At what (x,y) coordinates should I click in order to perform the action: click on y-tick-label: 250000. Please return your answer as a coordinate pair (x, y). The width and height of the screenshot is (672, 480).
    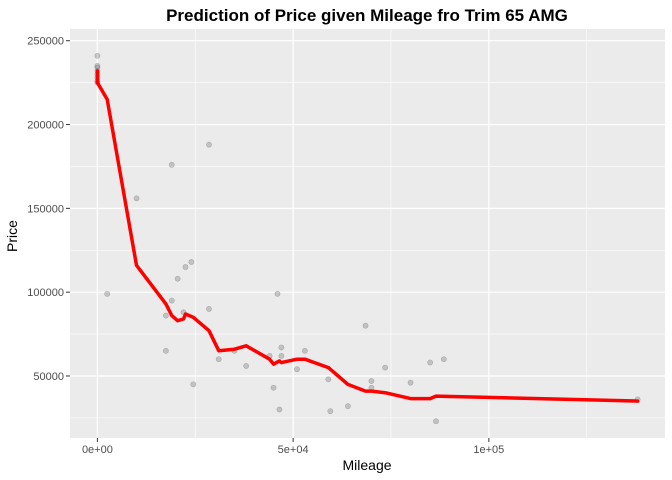
    Looking at the image, I should click on (45, 42).